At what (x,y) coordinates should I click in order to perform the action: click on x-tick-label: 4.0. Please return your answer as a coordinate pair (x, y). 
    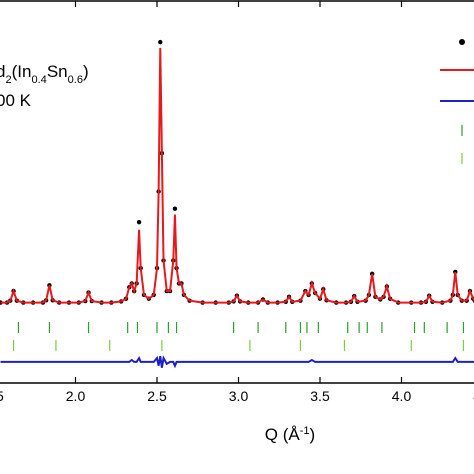
    Looking at the image, I should click on (402, 396).